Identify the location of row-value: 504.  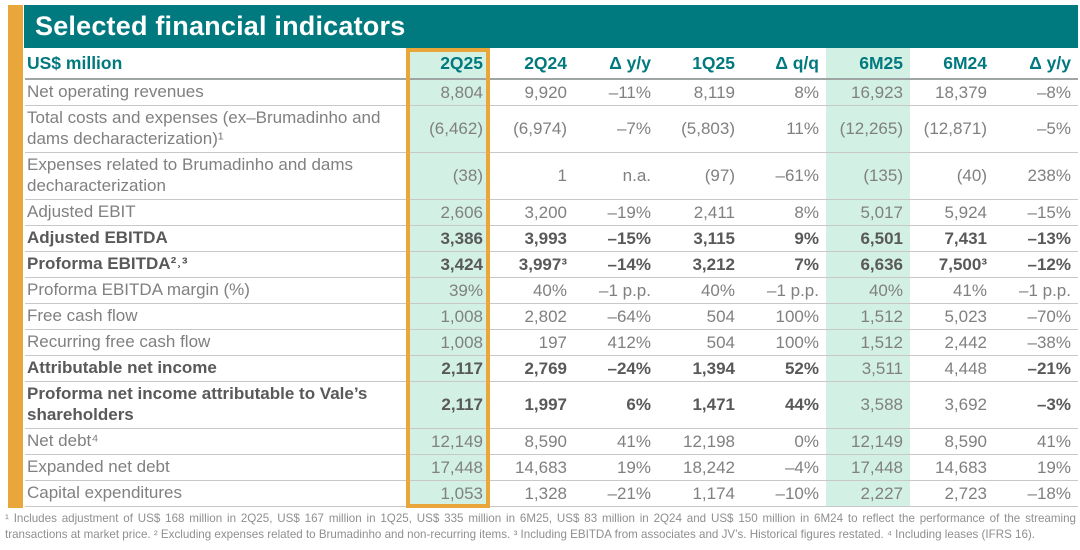
(720, 342).